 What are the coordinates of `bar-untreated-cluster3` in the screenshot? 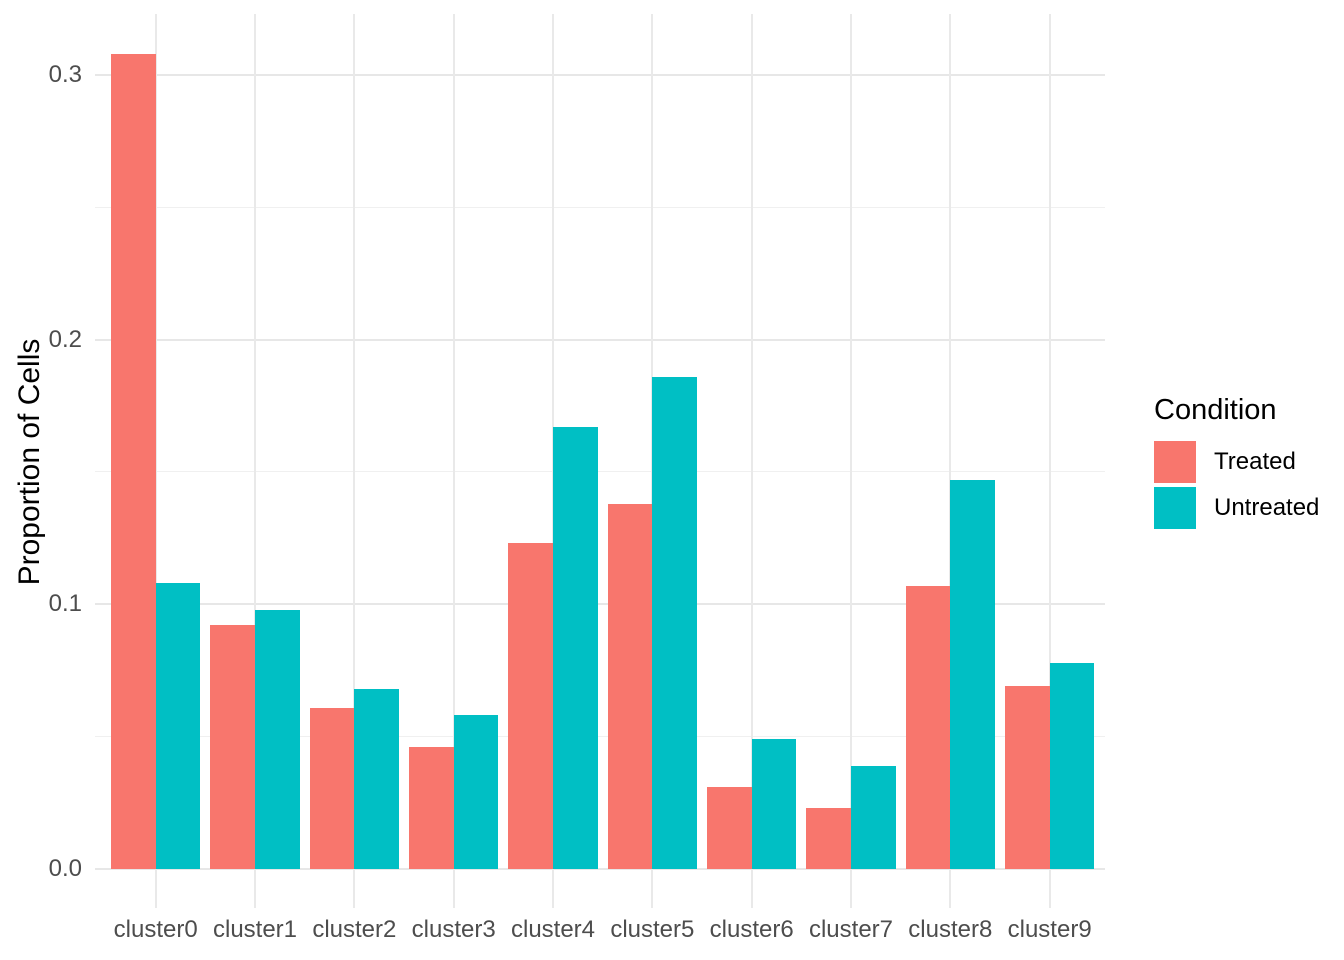 It's located at (476, 792).